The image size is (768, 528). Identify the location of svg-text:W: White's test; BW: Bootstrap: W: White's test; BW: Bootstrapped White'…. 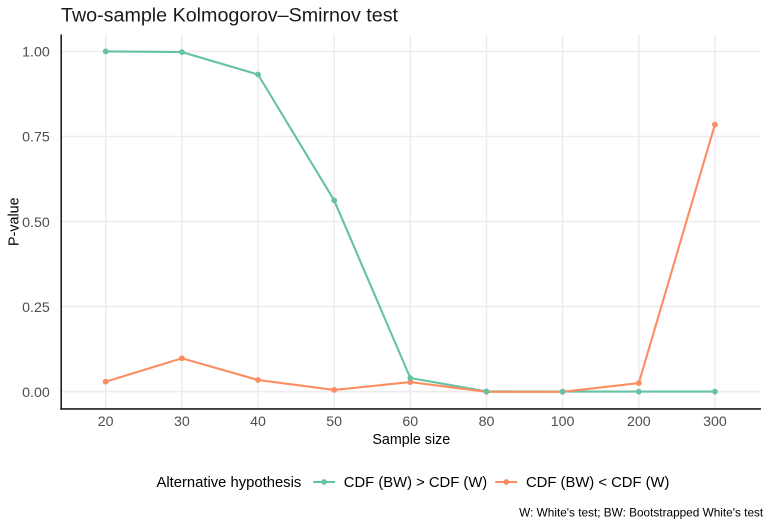
(641, 512).